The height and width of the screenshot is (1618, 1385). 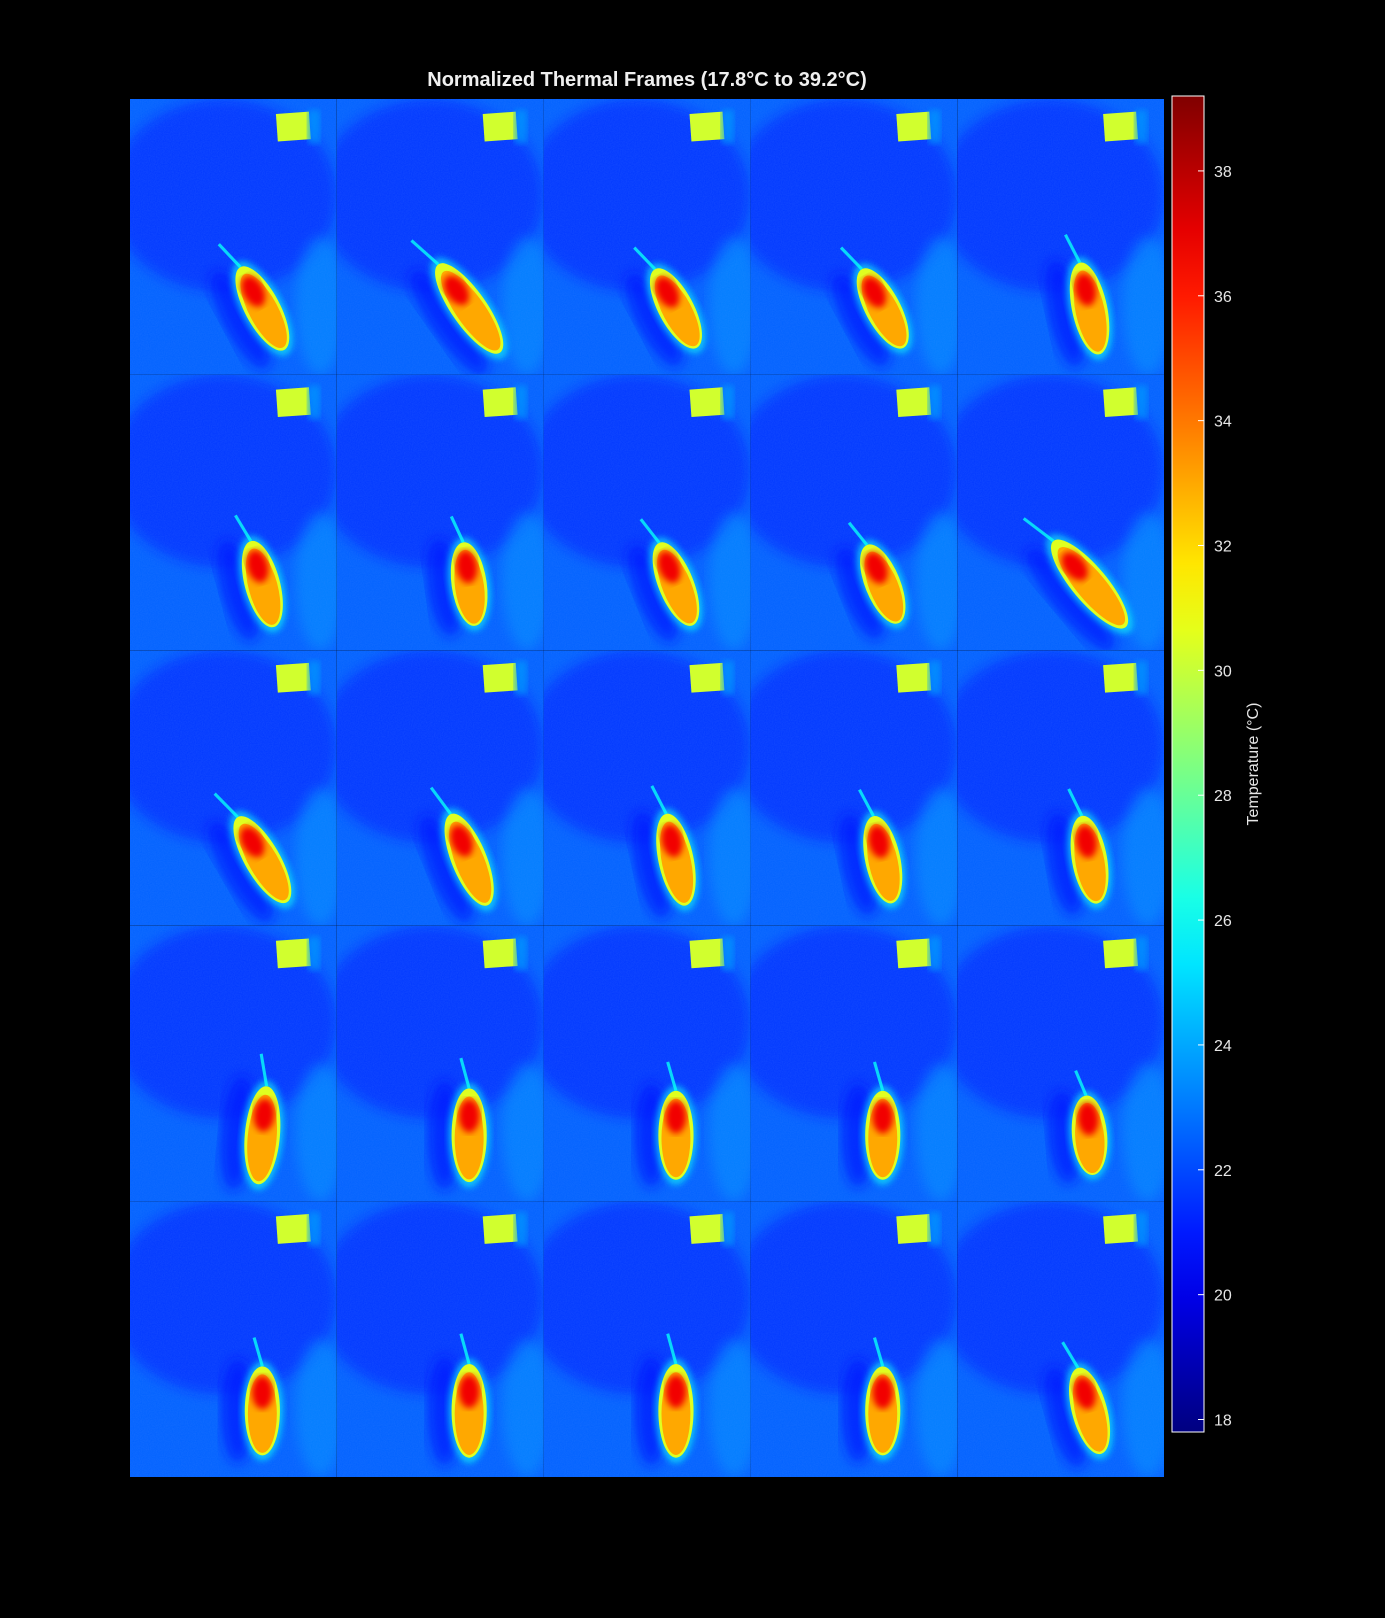 What do you see at coordinates (1223, 546) in the screenshot?
I see `colorbar-tick-label: 32` at bounding box center [1223, 546].